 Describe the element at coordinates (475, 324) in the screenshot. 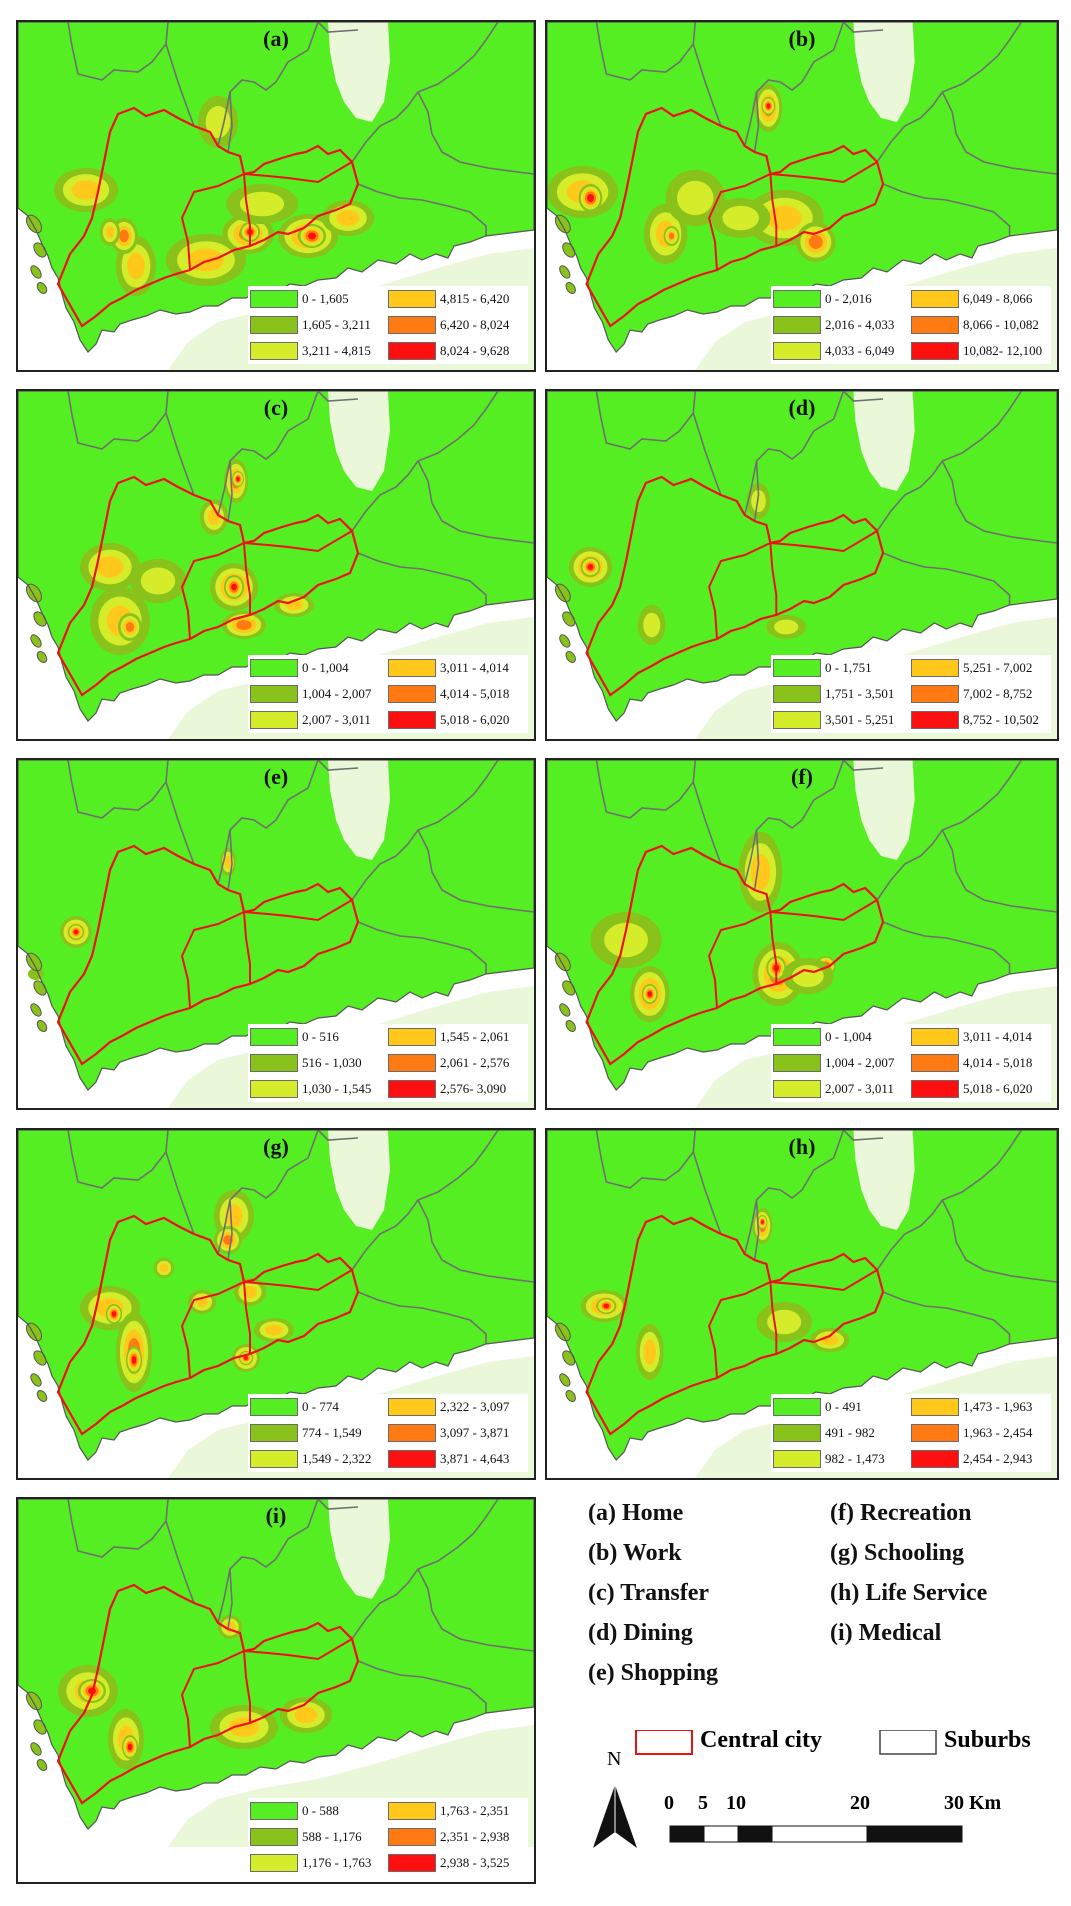

I see `legend-range-label: 6,420 - 8,024` at that location.